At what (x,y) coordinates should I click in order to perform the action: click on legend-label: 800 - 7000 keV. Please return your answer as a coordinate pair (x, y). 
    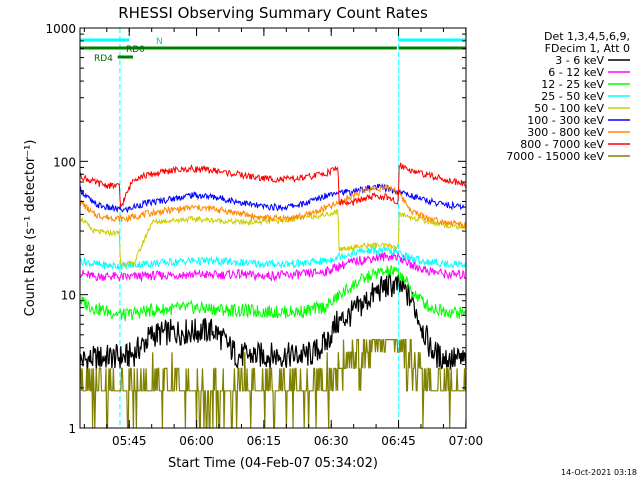
    Looking at the image, I should click on (562, 144).